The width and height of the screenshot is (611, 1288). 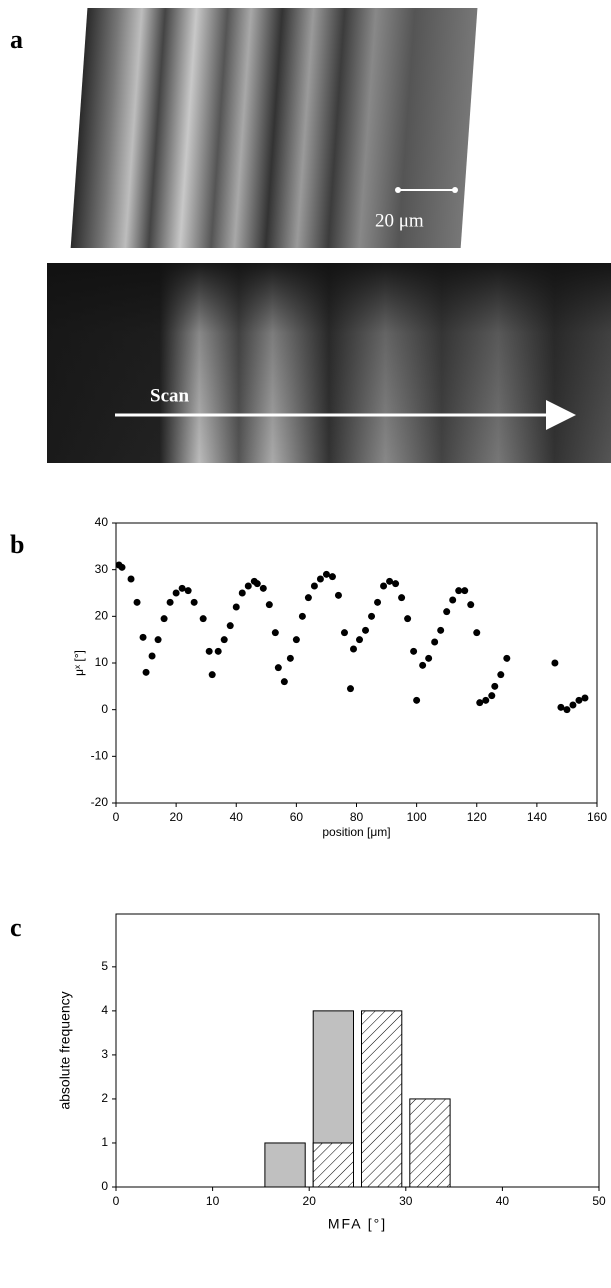 I want to click on panel-label: b, so click(x=17, y=544).